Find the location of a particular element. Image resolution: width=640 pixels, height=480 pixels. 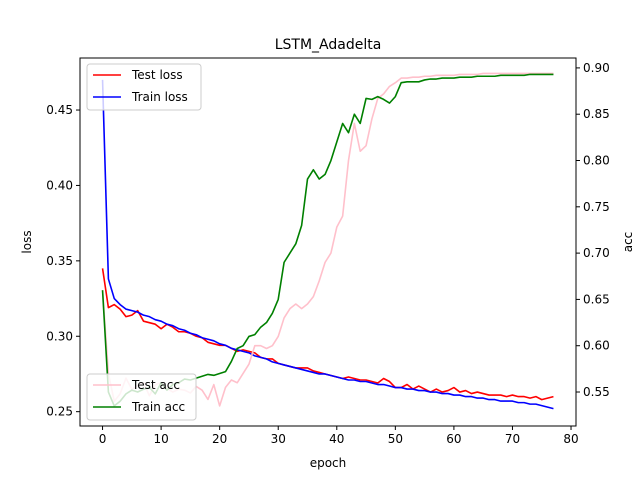

x-tick-label: 80 is located at coordinates (570, 439).